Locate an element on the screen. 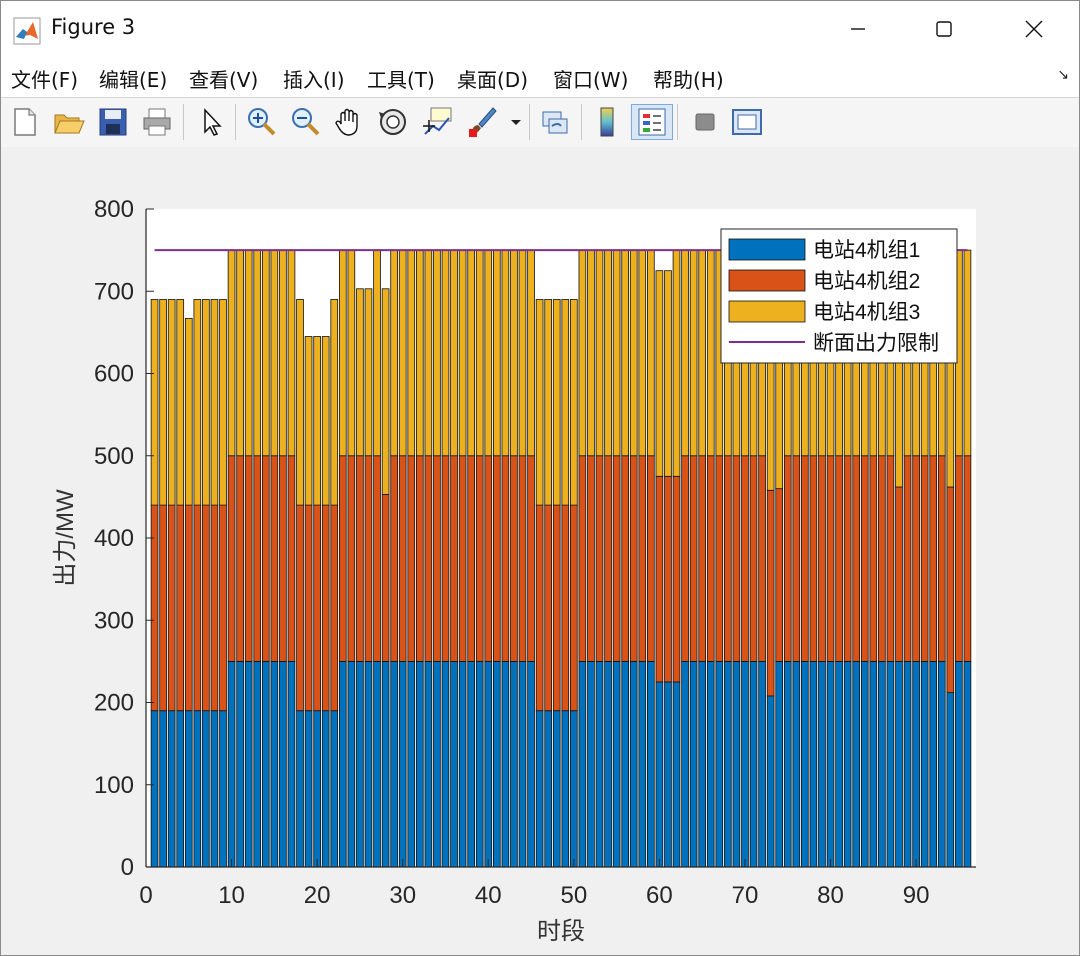 This screenshot has width=1080, height=956. y-tick-label: 600 is located at coordinates (114, 374).